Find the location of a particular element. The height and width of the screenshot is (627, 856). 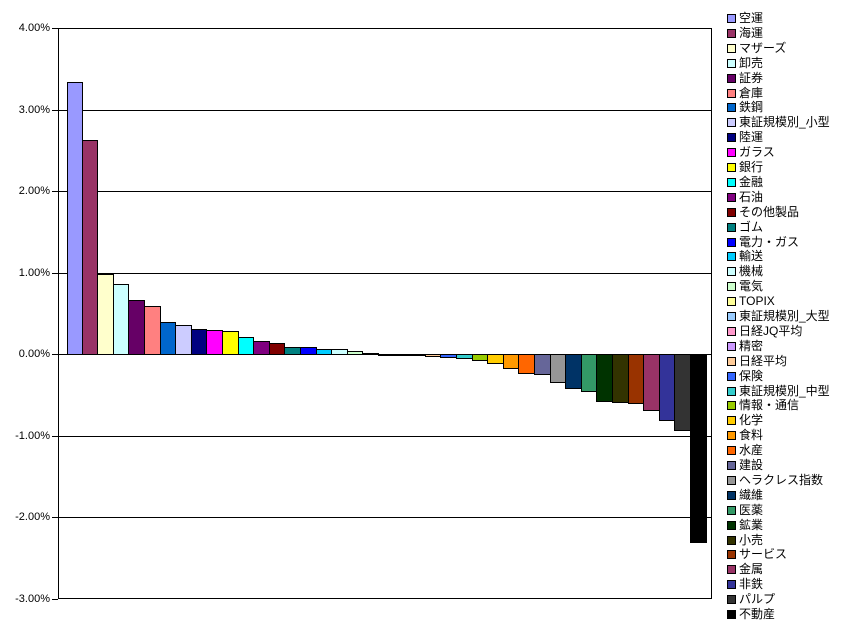

legend-label: 非鉄 is located at coordinates (751, 584).